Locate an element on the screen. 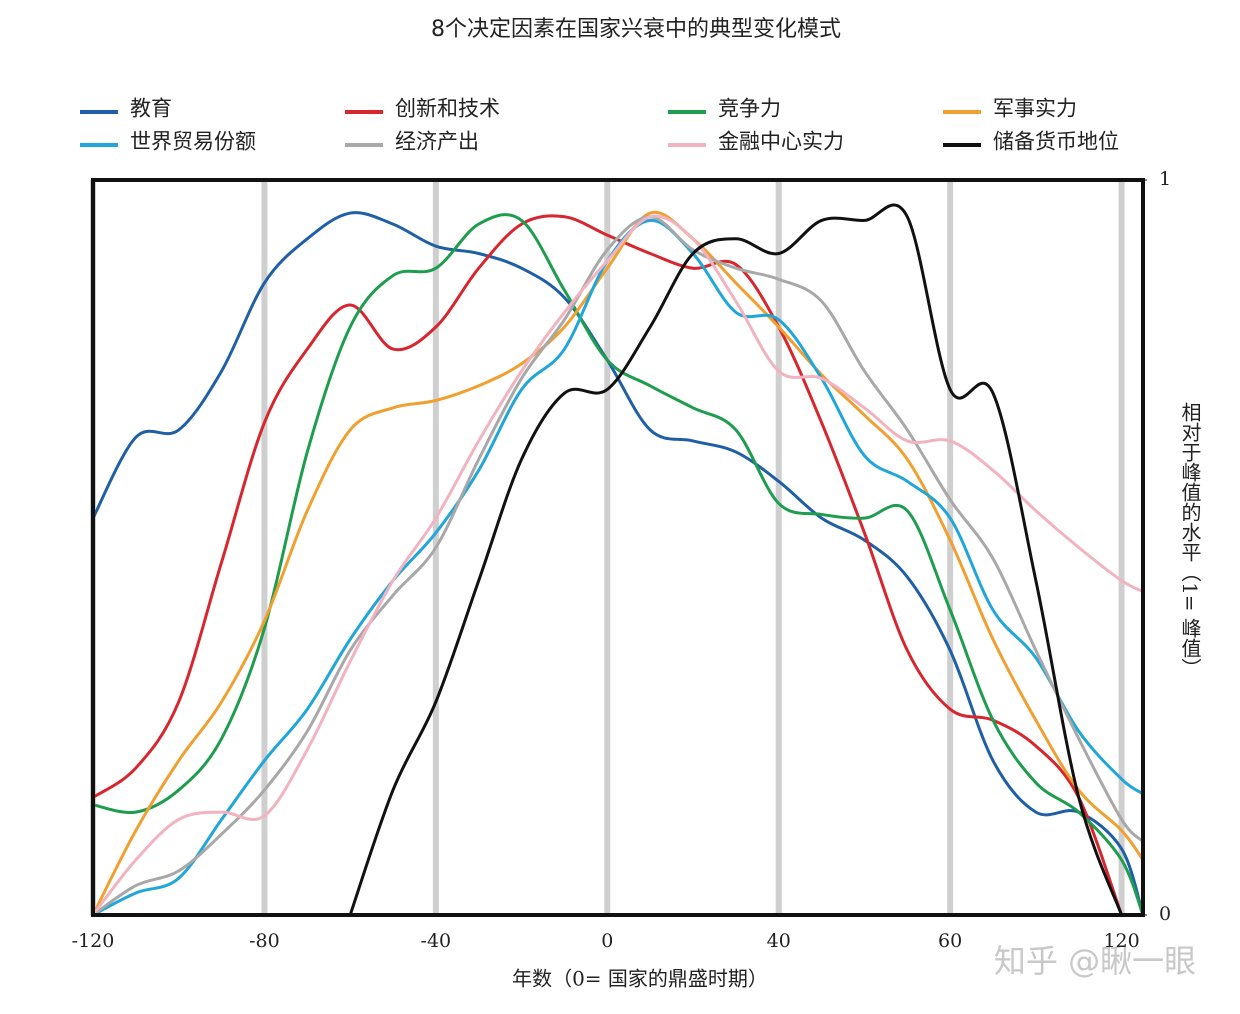 The height and width of the screenshot is (1014, 1240). watermark: 知乎 @瞅一眼 is located at coordinates (1095, 961).